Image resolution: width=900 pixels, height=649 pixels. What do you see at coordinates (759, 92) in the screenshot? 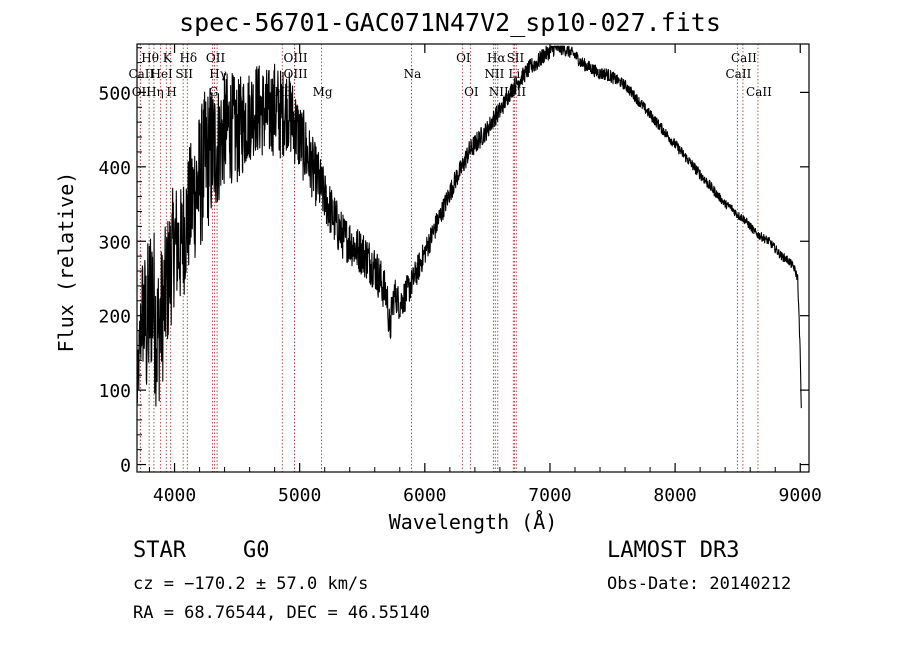
I see `line-label-27: CaII` at bounding box center [759, 92].